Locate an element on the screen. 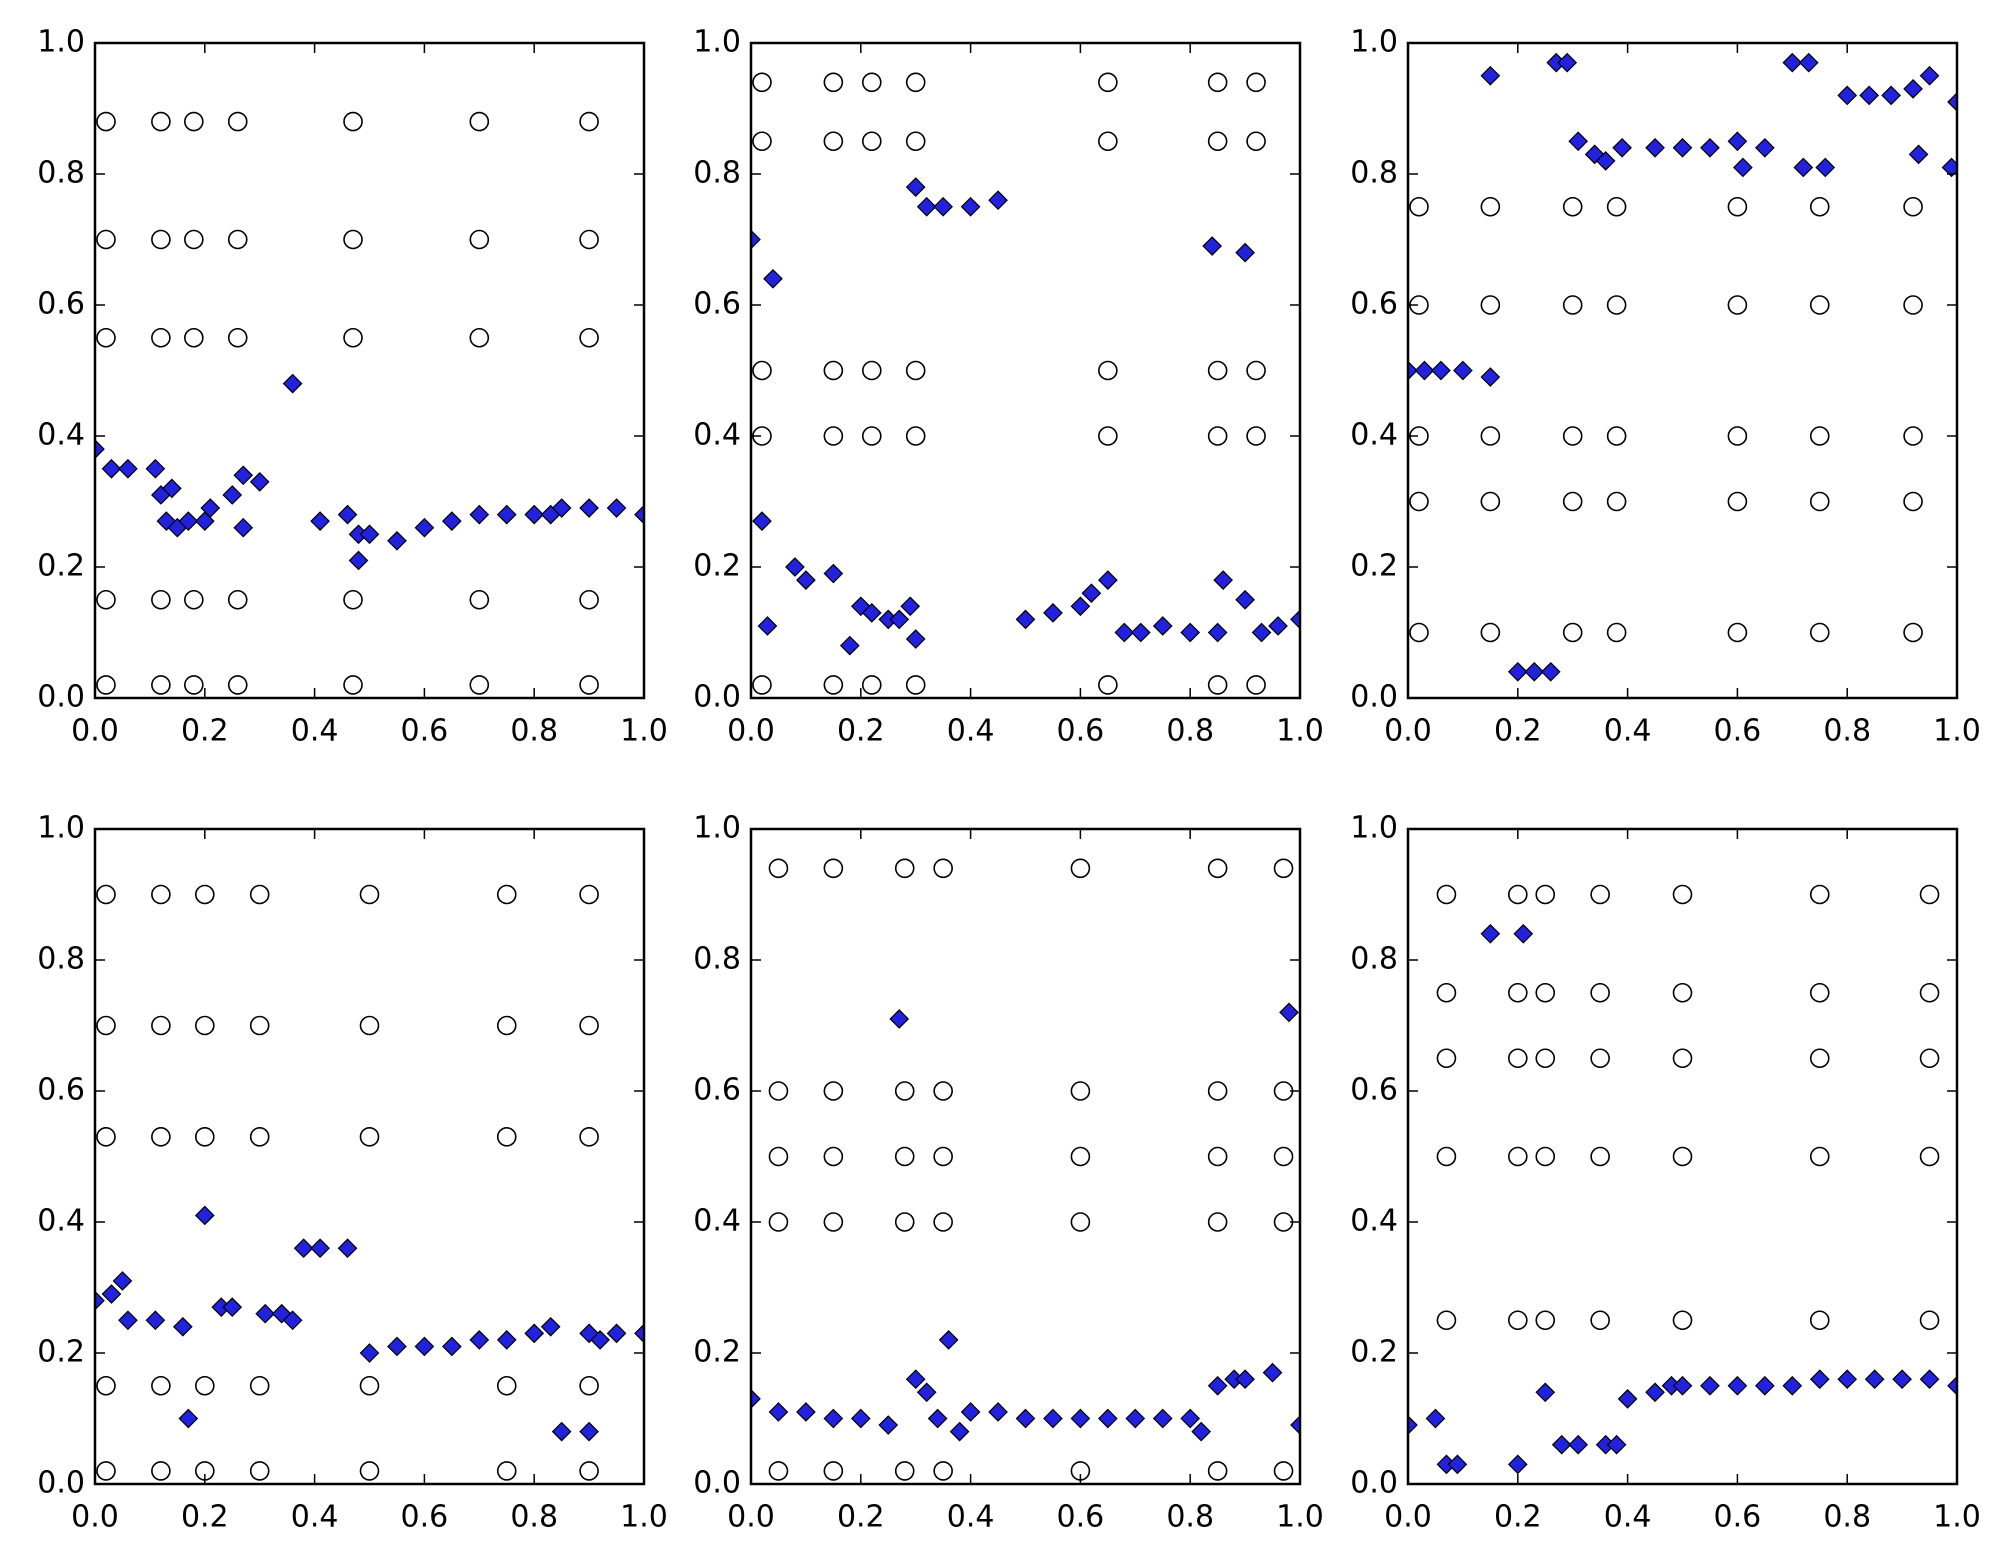  axes-frame is located at coordinates (1025, 1156).